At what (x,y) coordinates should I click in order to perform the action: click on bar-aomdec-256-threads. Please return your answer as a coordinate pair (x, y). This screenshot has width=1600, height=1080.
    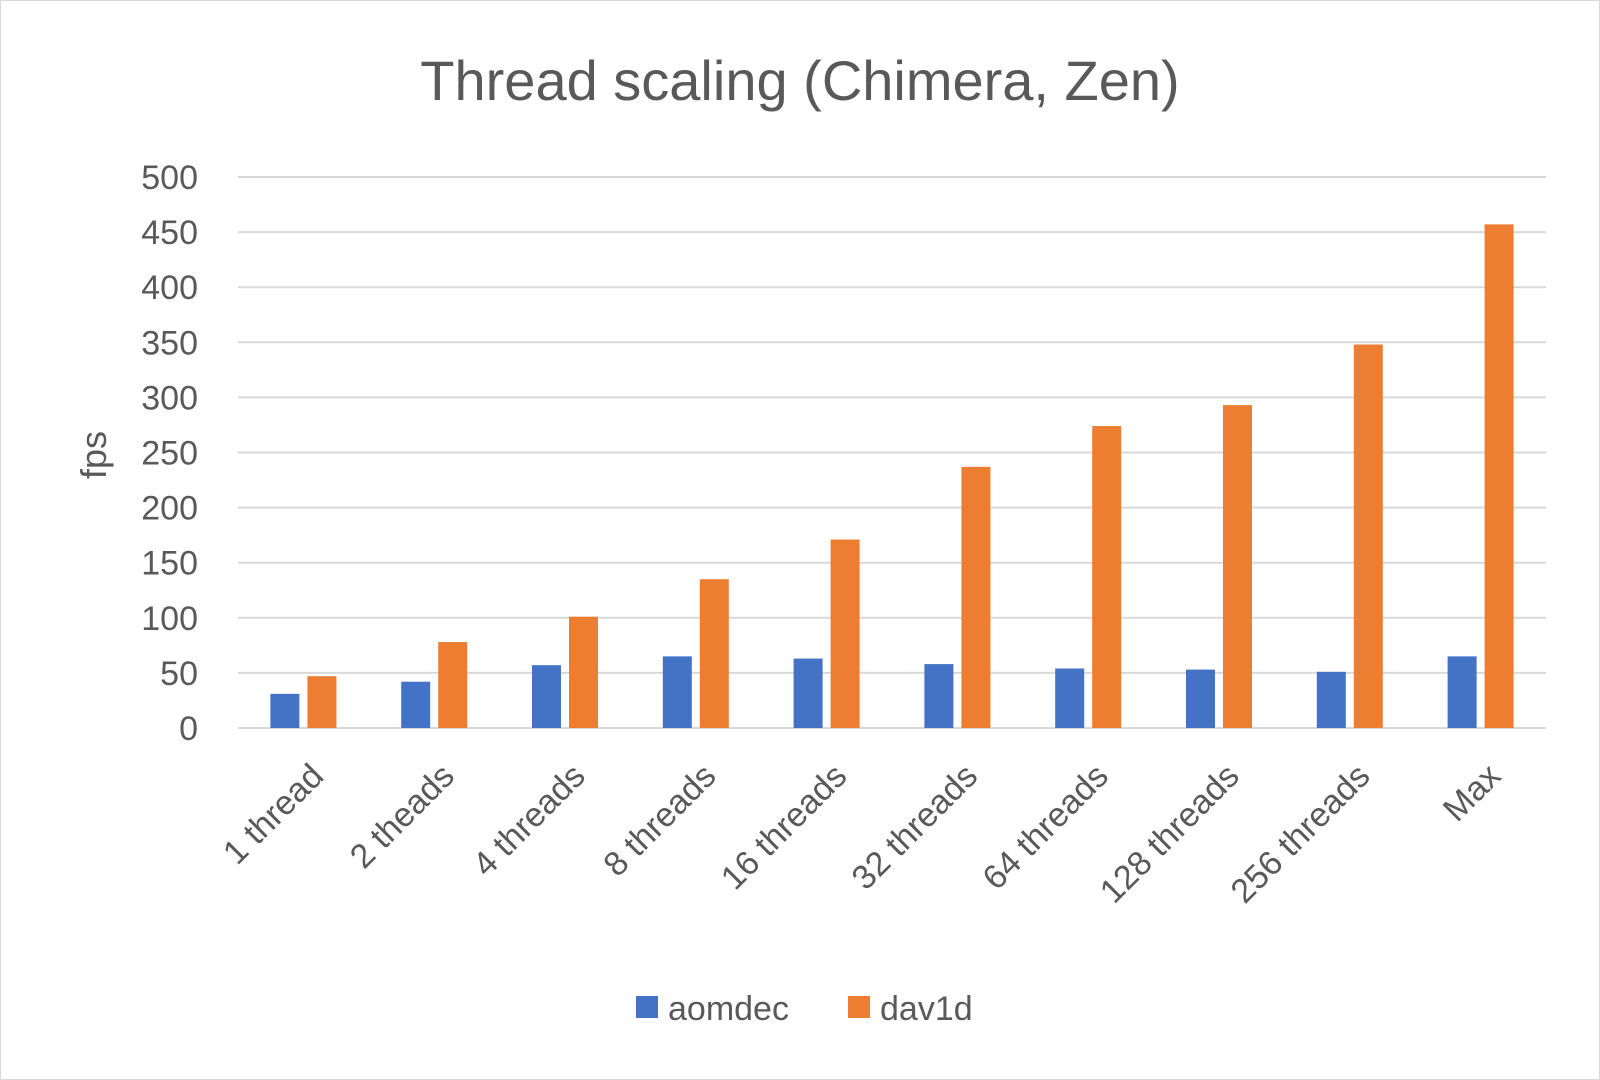
    Looking at the image, I should click on (1331, 699).